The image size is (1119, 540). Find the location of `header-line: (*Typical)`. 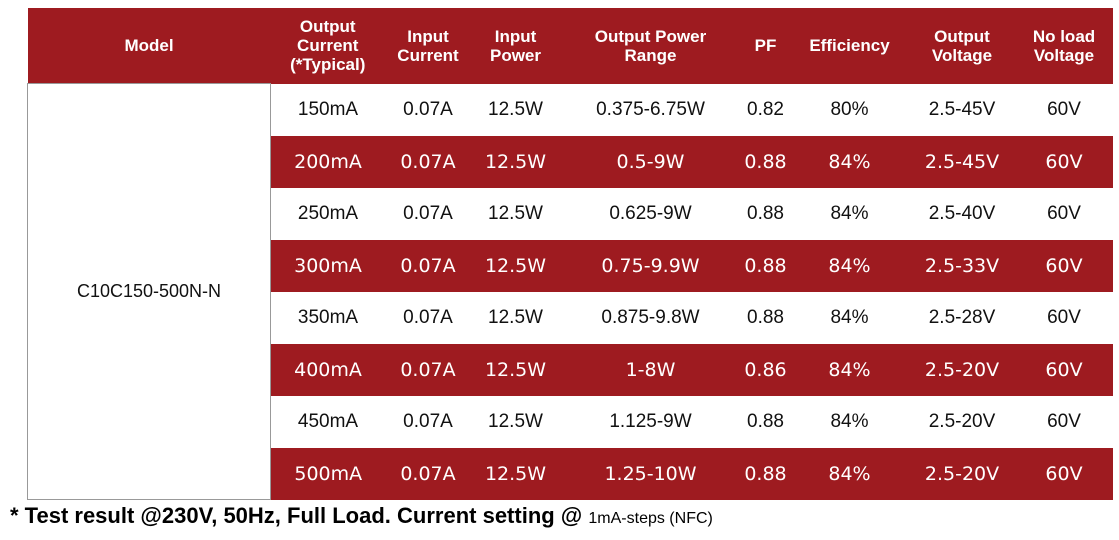

header-line: (*Typical) is located at coordinates (328, 65).